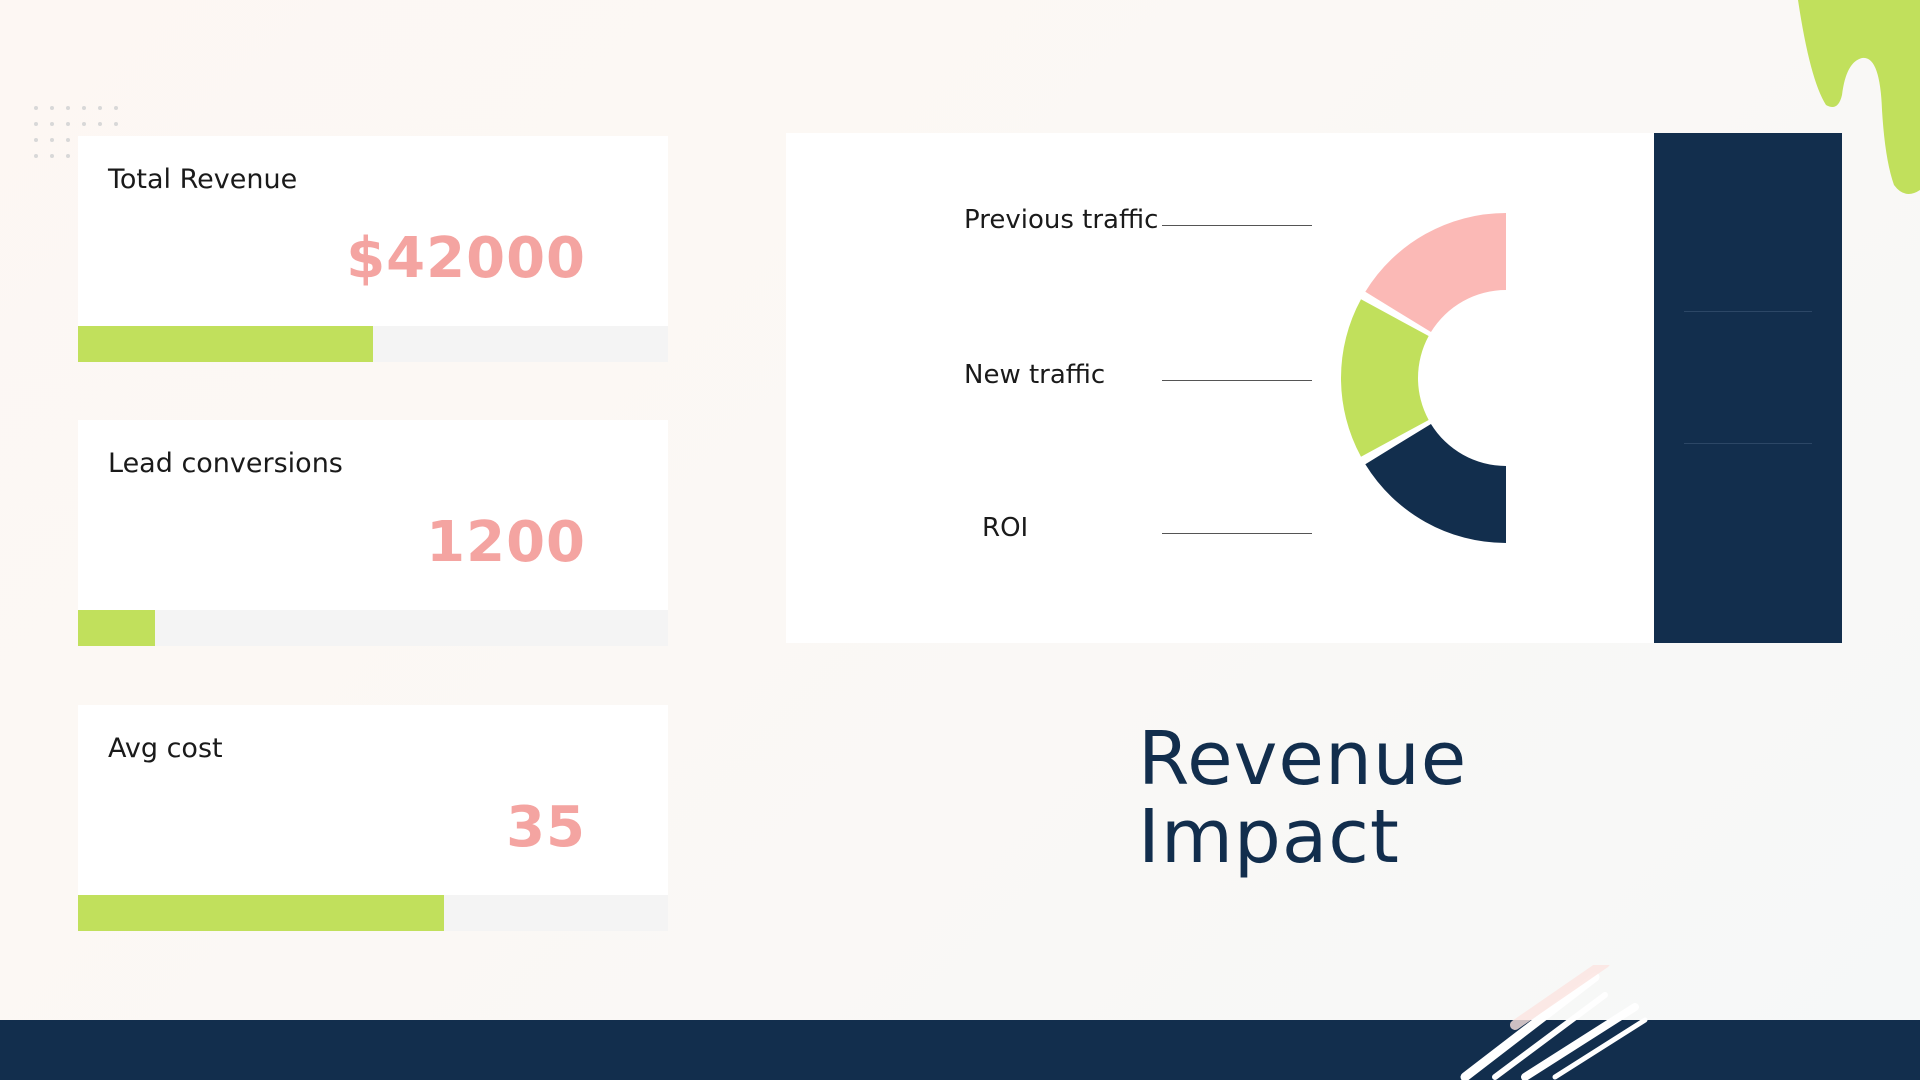  Describe the element at coordinates (373, 818) in the screenshot. I see `kpi-card-avg-cost: Avg cost 35` at that location.